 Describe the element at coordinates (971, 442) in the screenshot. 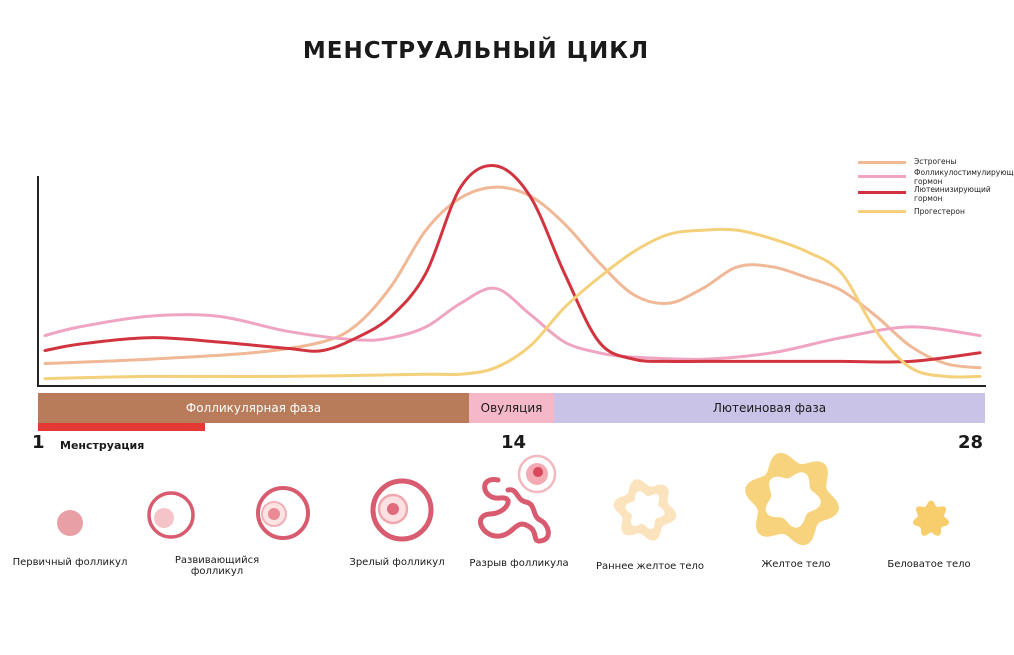

I see `day-label-end: 28` at that location.